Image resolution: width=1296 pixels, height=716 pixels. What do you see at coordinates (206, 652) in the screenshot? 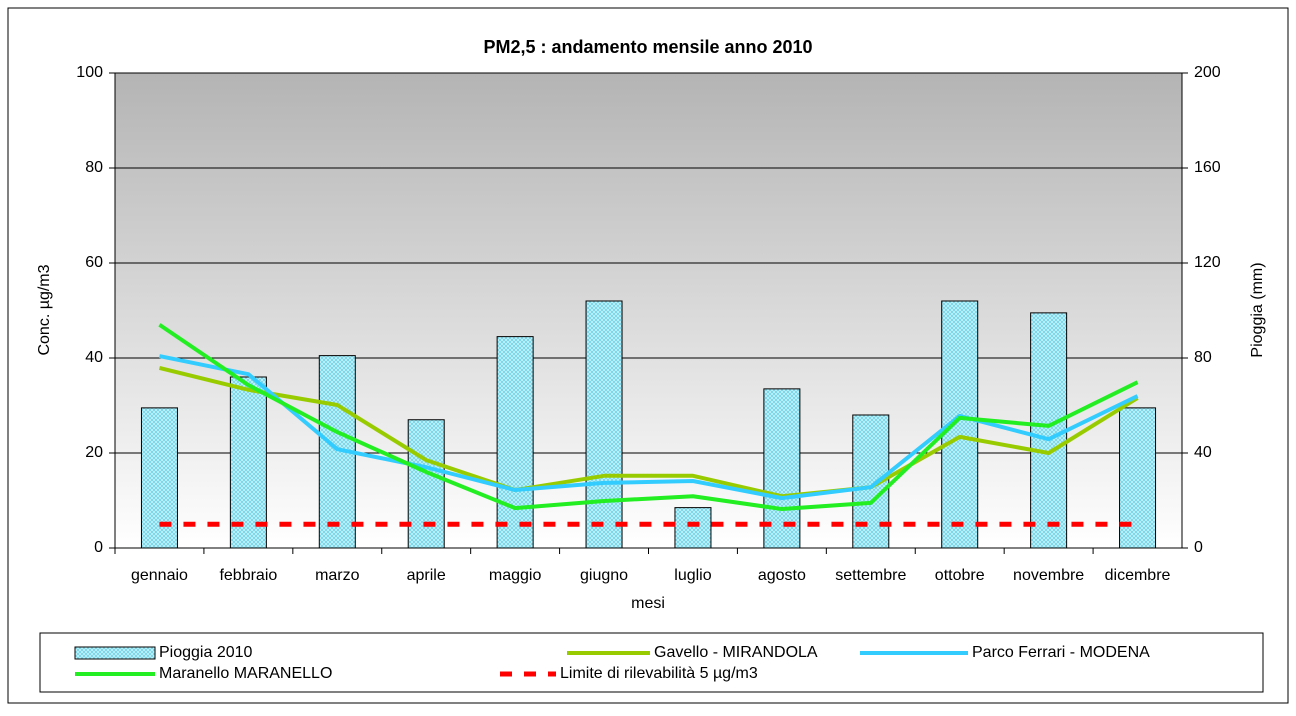
I see `legend-label: Pioggia 2010` at bounding box center [206, 652].